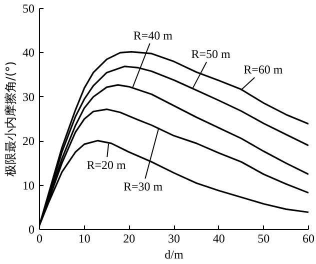 This screenshot has width=316, height=264. What do you see at coordinates (84, 239) in the screenshot?
I see `x-tick-label: 10` at bounding box center [84, 239].